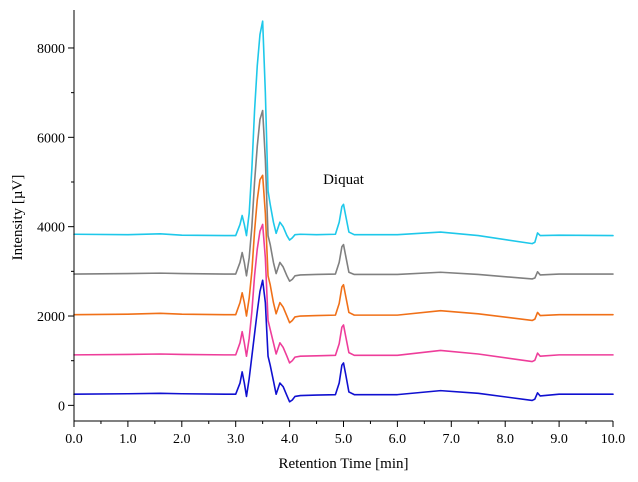 The image size is (638, 482). I want to click on annotation-layer: Diquat, so click(344, 180).